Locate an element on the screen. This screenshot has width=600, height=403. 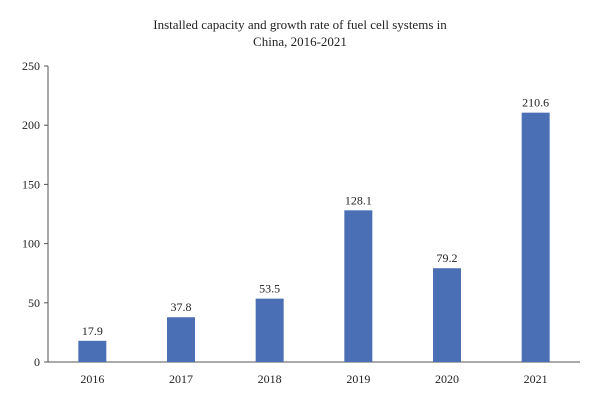
x-tick-label: 2018 is located at coordinates (270, 379).